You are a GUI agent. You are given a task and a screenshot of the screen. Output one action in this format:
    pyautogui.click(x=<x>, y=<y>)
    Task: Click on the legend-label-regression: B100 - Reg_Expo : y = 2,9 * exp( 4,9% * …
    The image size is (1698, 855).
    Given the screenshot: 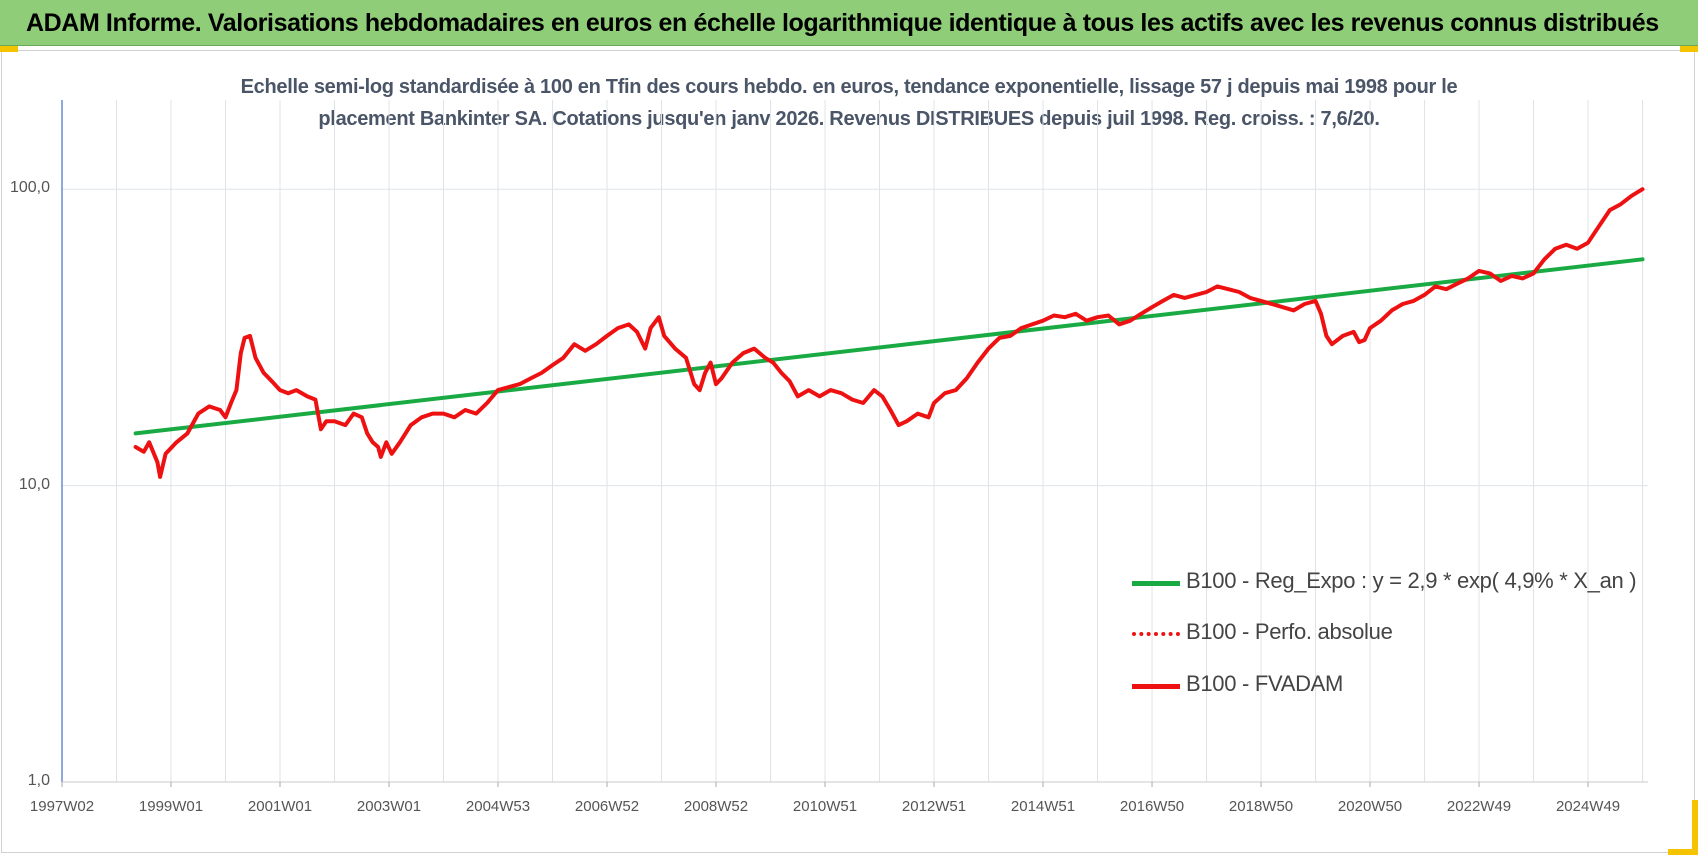 What is the action you would take?
    pyautogui.click(x=1411, y=580)
    